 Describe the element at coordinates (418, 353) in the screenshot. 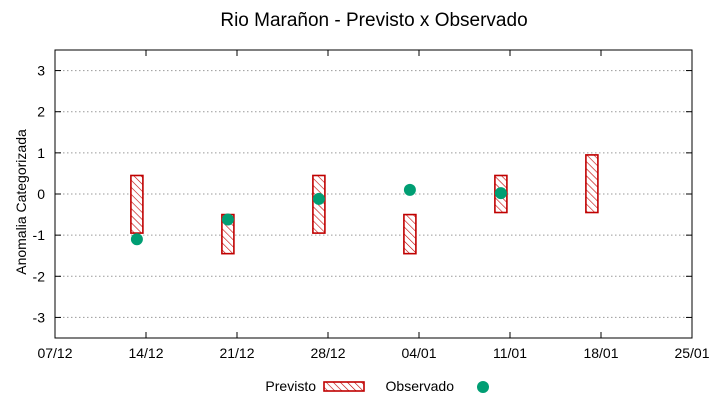

I see `x-tick-label: 04/01` at that location.